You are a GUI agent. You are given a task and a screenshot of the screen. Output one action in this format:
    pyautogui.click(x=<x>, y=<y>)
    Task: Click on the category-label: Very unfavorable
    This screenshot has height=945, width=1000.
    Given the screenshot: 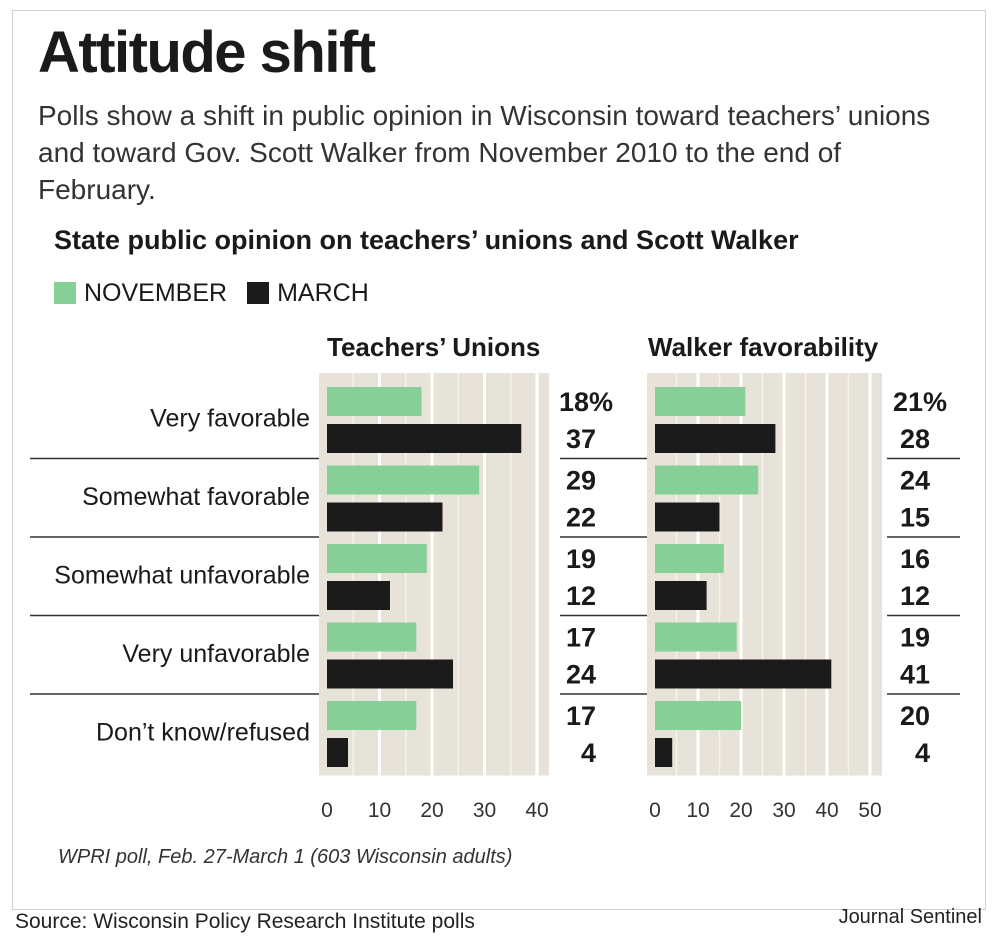 What is the action you would take?
    pyautogui.click(x=216, y=654)
    